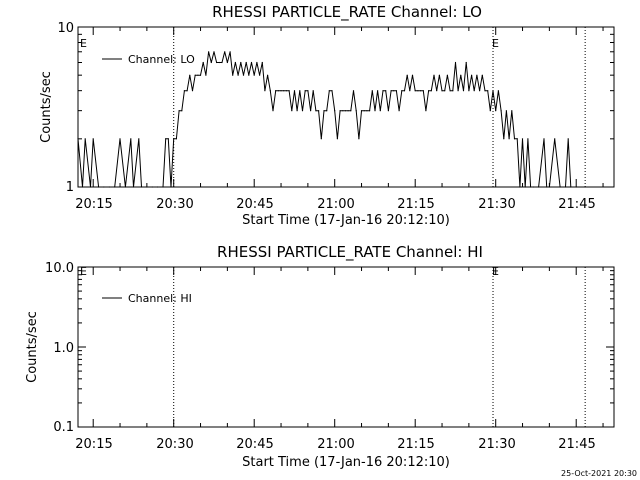 This screenshot has height=480, width=640. I want to click on chart-lo-ytick-1: 1, so click(70, 187).